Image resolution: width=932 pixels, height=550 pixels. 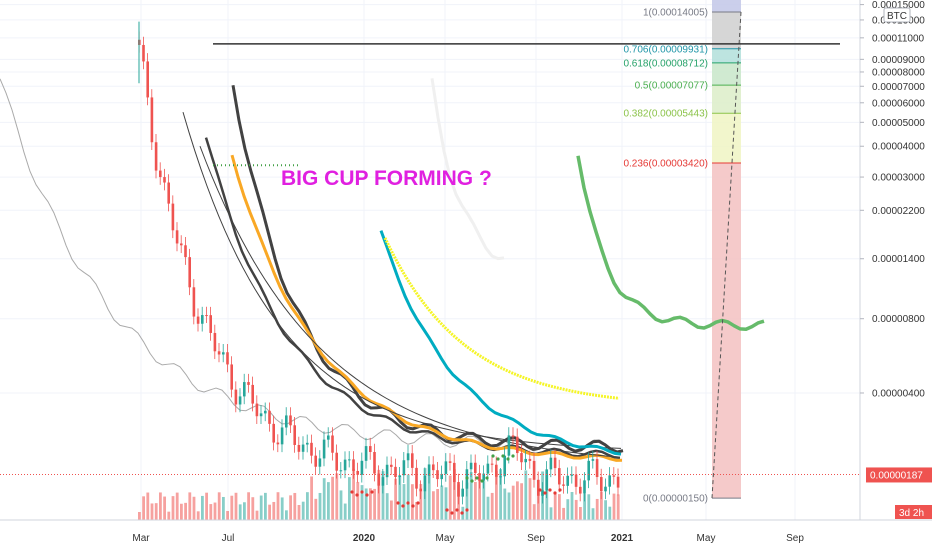 I want to click on y-tick-label: 0.00004000, so click(x=898, y=147).